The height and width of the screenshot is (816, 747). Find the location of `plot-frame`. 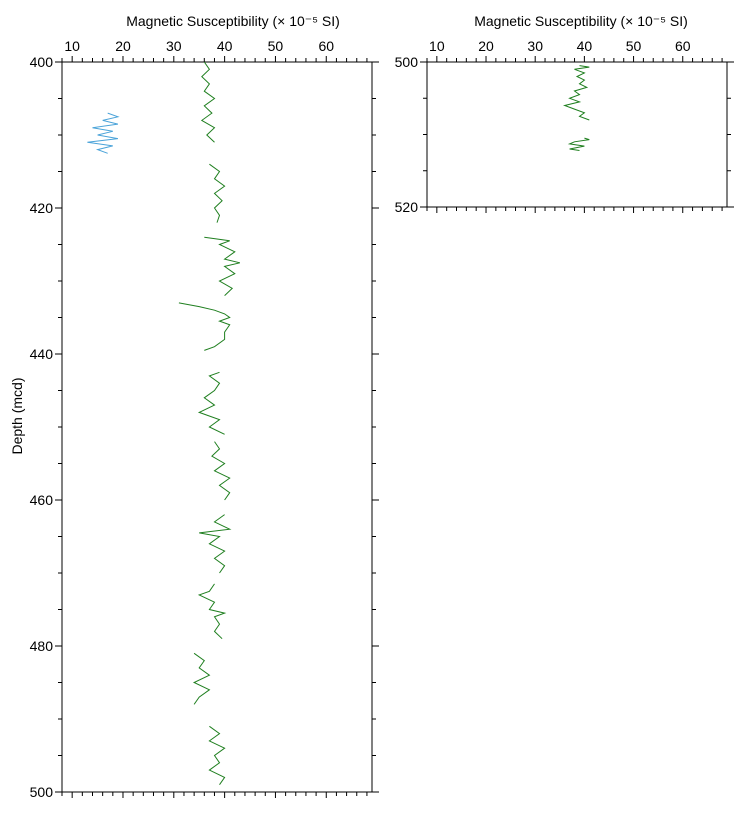

plot-frame is located at coordinates (577, 134).